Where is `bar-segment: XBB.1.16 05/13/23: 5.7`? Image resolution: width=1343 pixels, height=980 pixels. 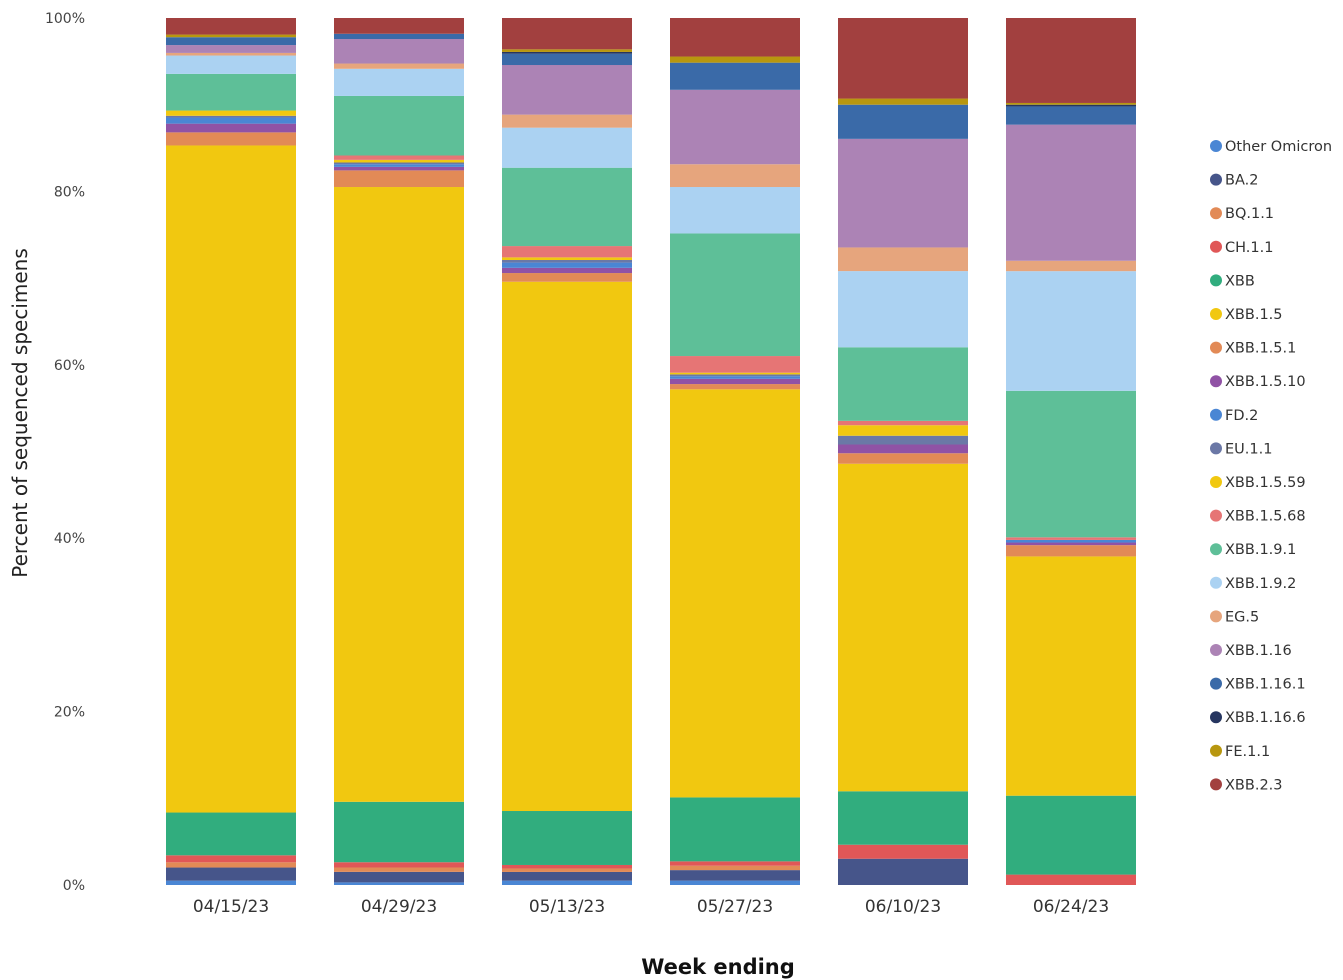
bar-segment: XBB.1.16 05/13/23: 5.7 is located at coordinates (567, 90).